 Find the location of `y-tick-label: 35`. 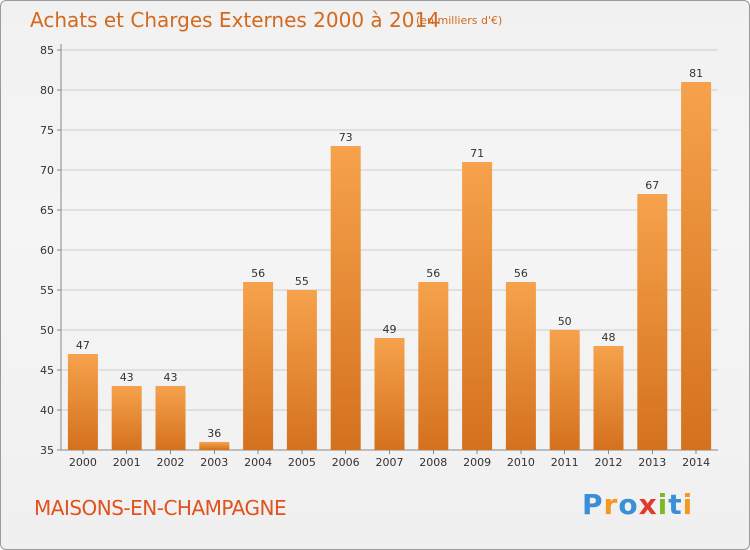

y-tick-label: 35 is located at coordinates (47, 450).